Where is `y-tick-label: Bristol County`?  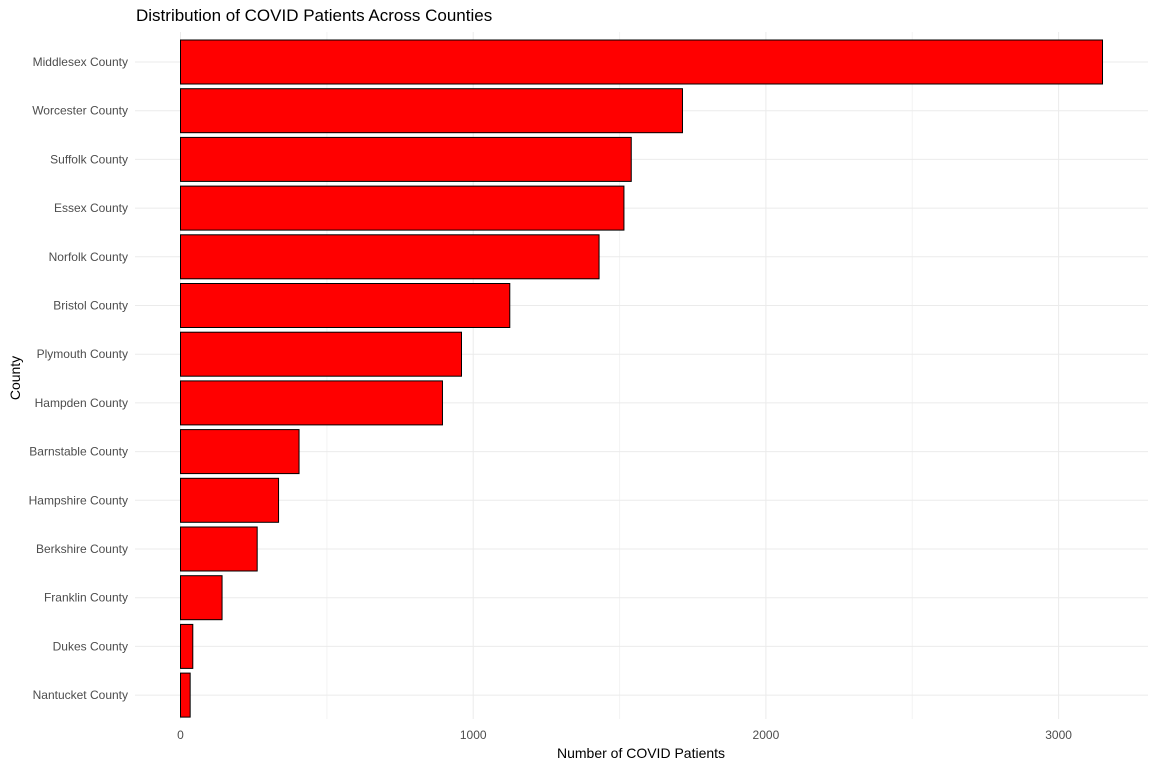
y-tick-label: Bristol County is located at coordinates (90, 306).